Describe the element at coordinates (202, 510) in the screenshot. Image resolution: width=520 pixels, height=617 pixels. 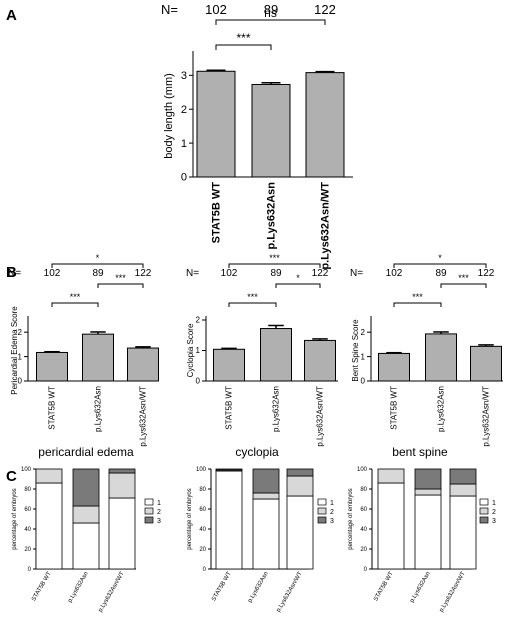
I see `stacked1-y-tick-label: 60` at that location.